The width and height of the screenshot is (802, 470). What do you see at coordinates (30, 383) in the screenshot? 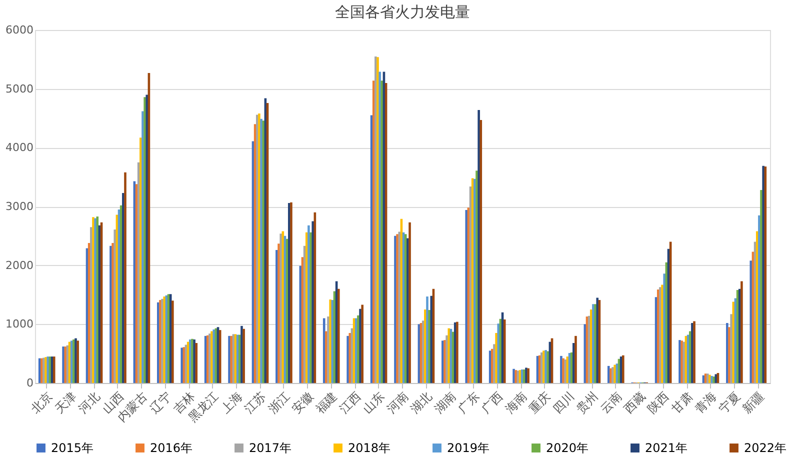
I see `y-tick-label: 0` at bounding box center [30, 383].